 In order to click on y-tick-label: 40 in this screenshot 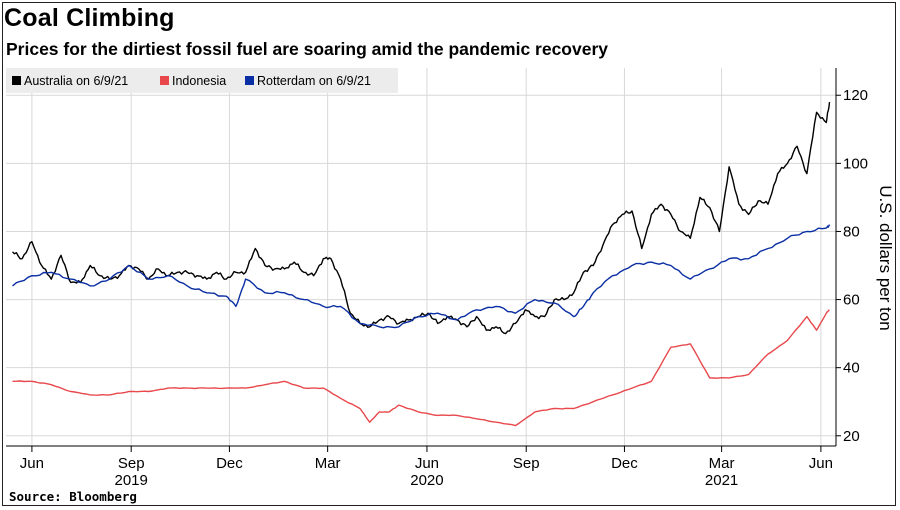, I will do `click(851, 368)`.